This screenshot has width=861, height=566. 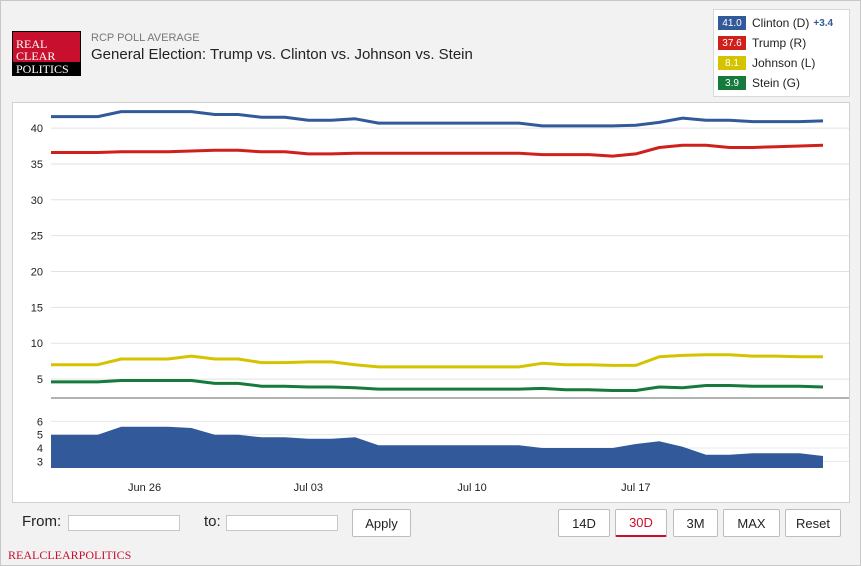 I want to click on legend-change-clinton: +3.4, so click(x=823, y=23).